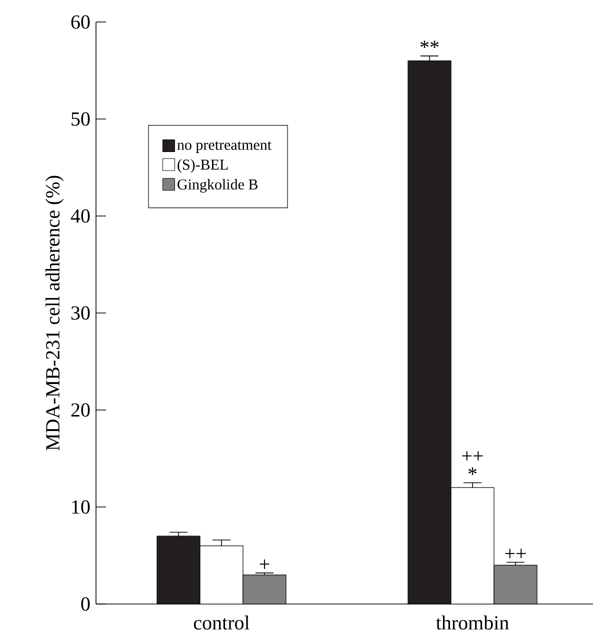  Describe the element at coordinates (80, 313) in the screenshot. I see `y-tick-label: 30` at that location.